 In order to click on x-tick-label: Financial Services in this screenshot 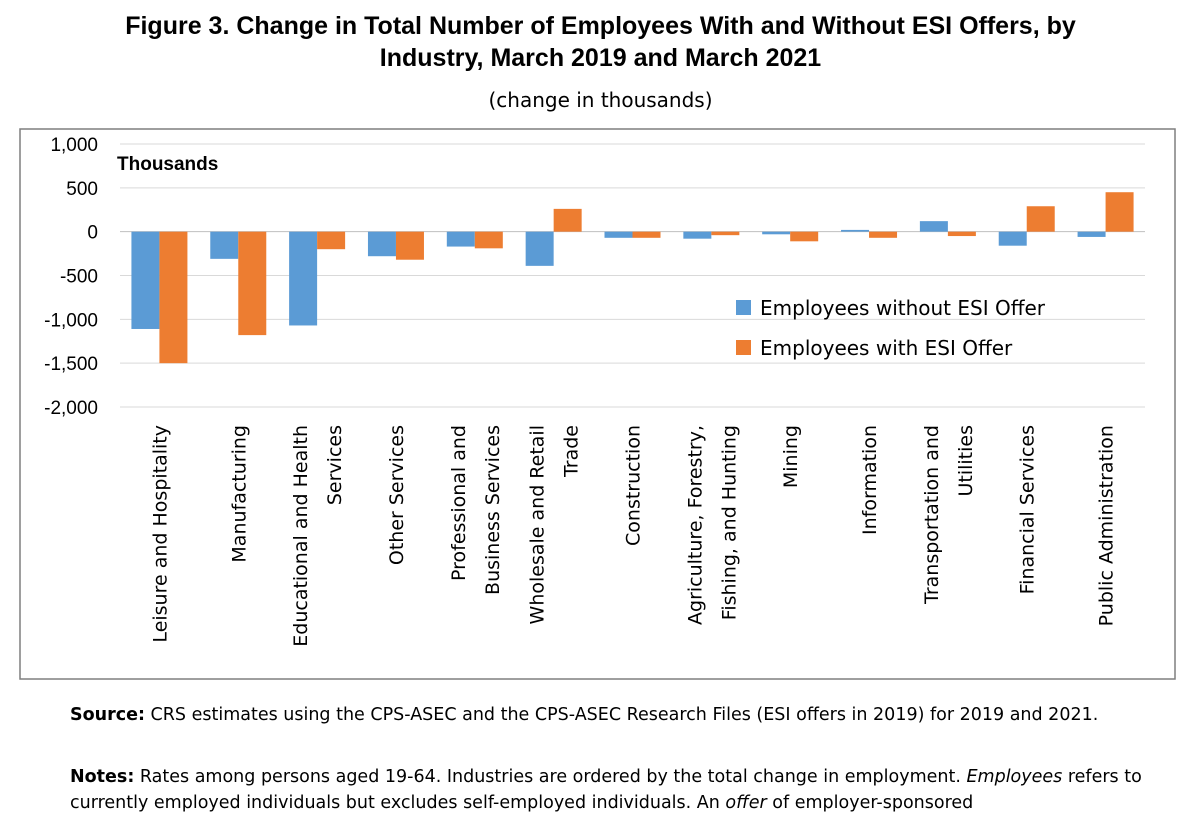, I will do `click(1028, 509)`.